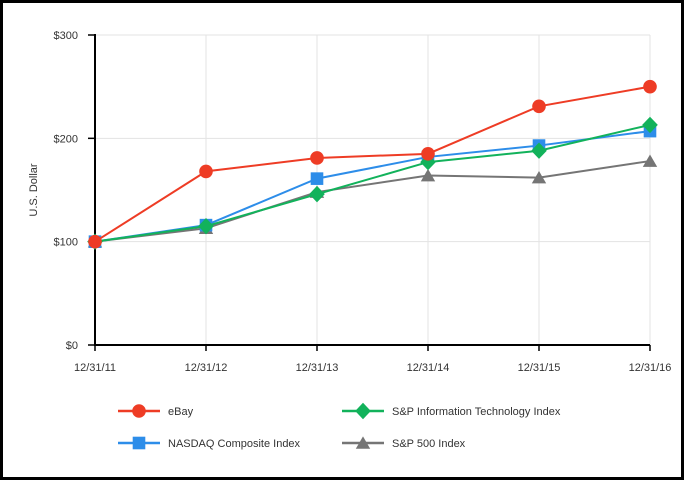  I want to click on y-tick-label: $0, so click(72, 346).